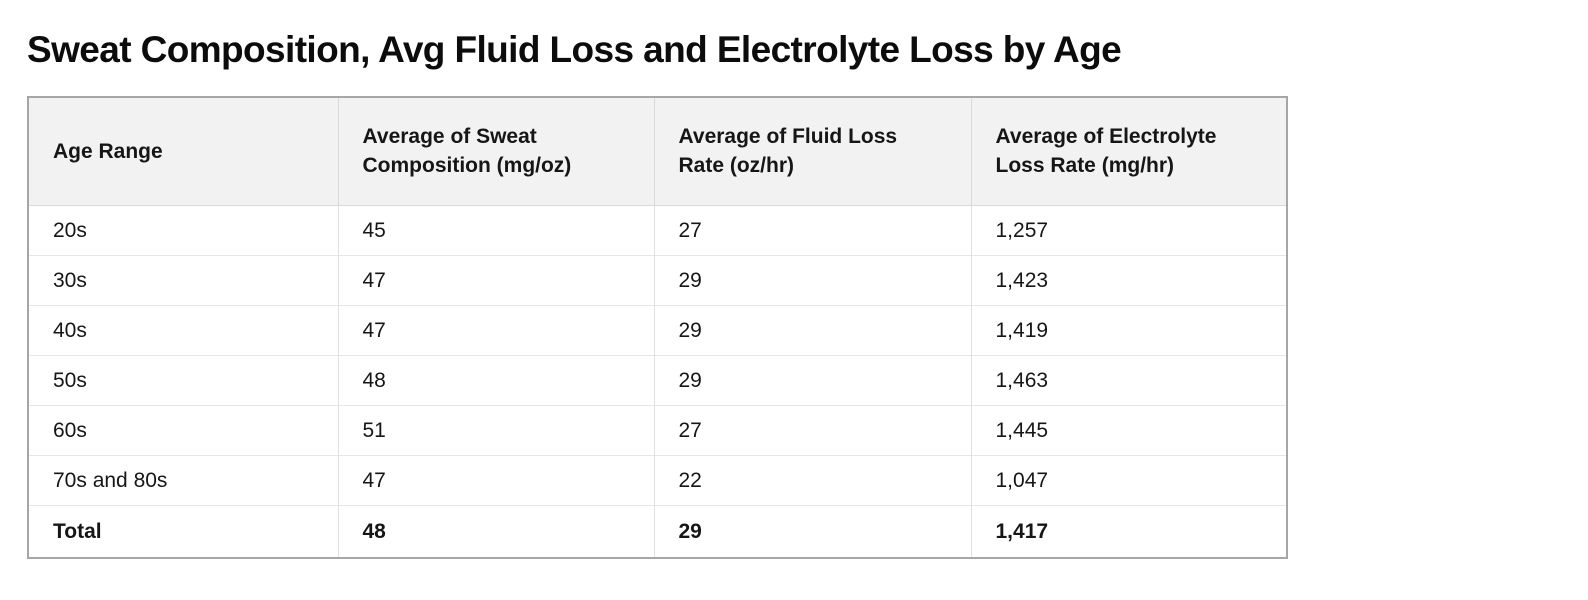  Describe the element at coordinates (183, 429) in the screenshot. I see `row-label-cell: 60s` at that location.